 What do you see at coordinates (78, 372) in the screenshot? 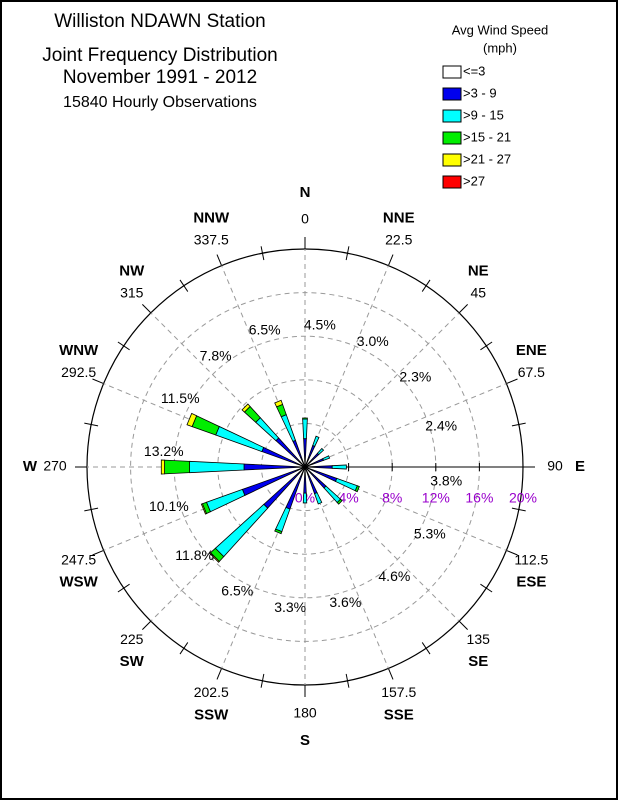
I see `angle-label: 292.5` at bounding box center [78, 372].